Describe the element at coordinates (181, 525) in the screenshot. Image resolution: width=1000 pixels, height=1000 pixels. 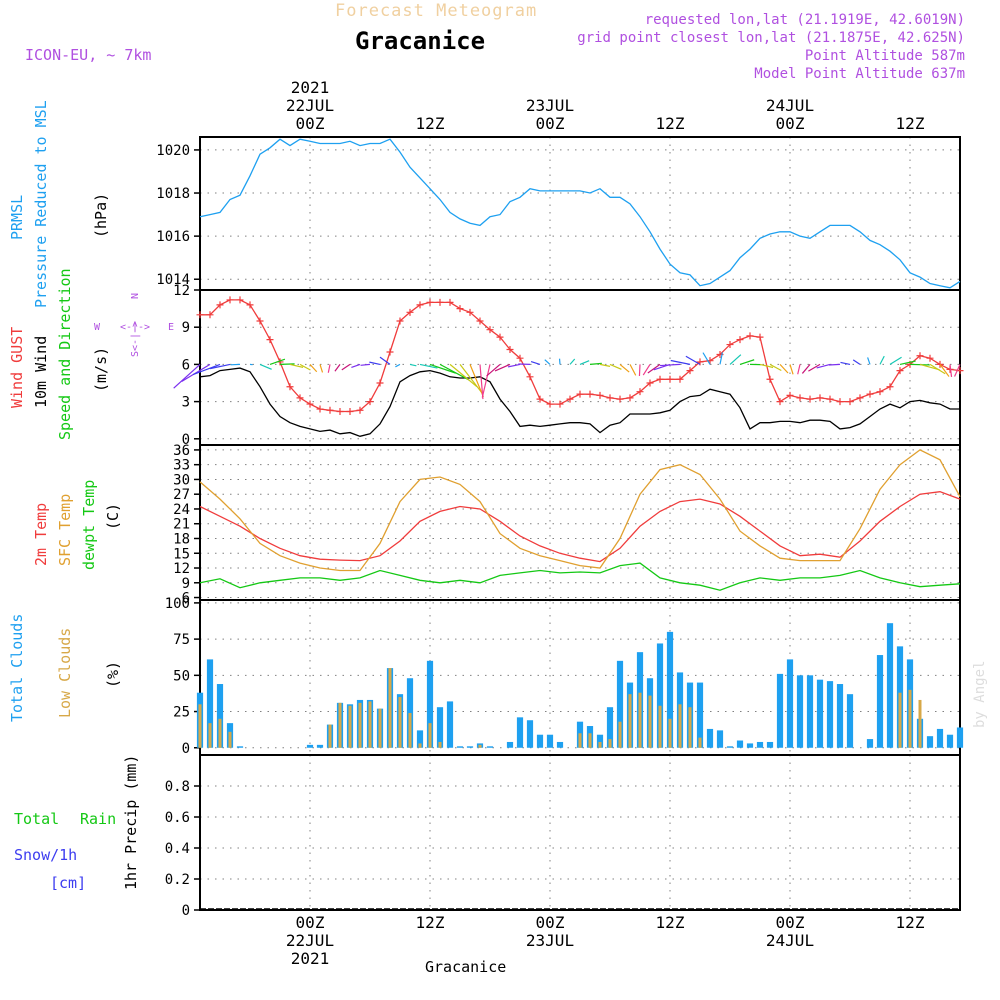
I see `y-tick-label: 21` at that location.